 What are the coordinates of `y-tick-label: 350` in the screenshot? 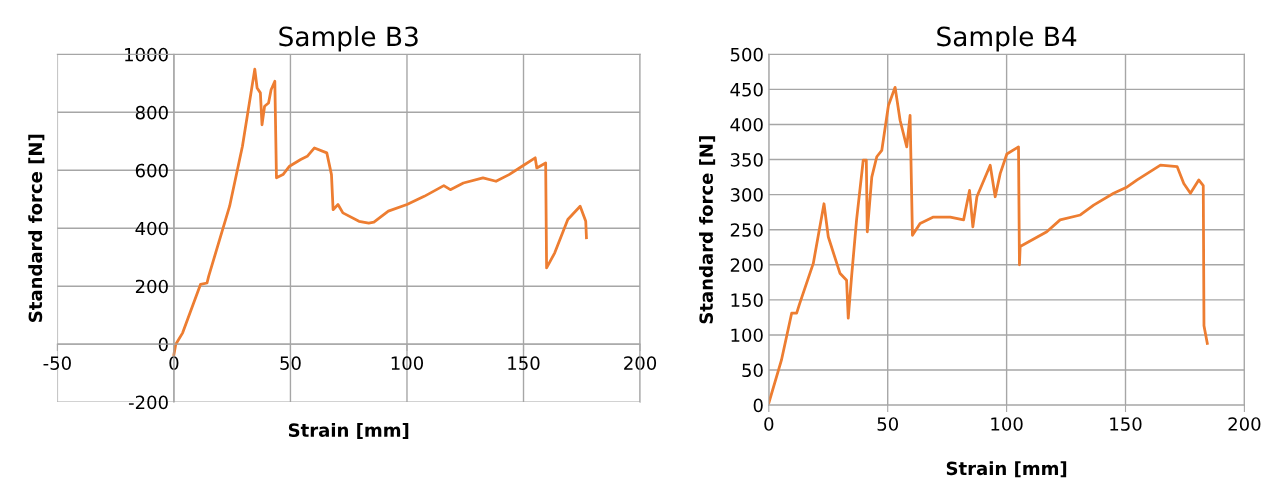 It's located at (746, 160).